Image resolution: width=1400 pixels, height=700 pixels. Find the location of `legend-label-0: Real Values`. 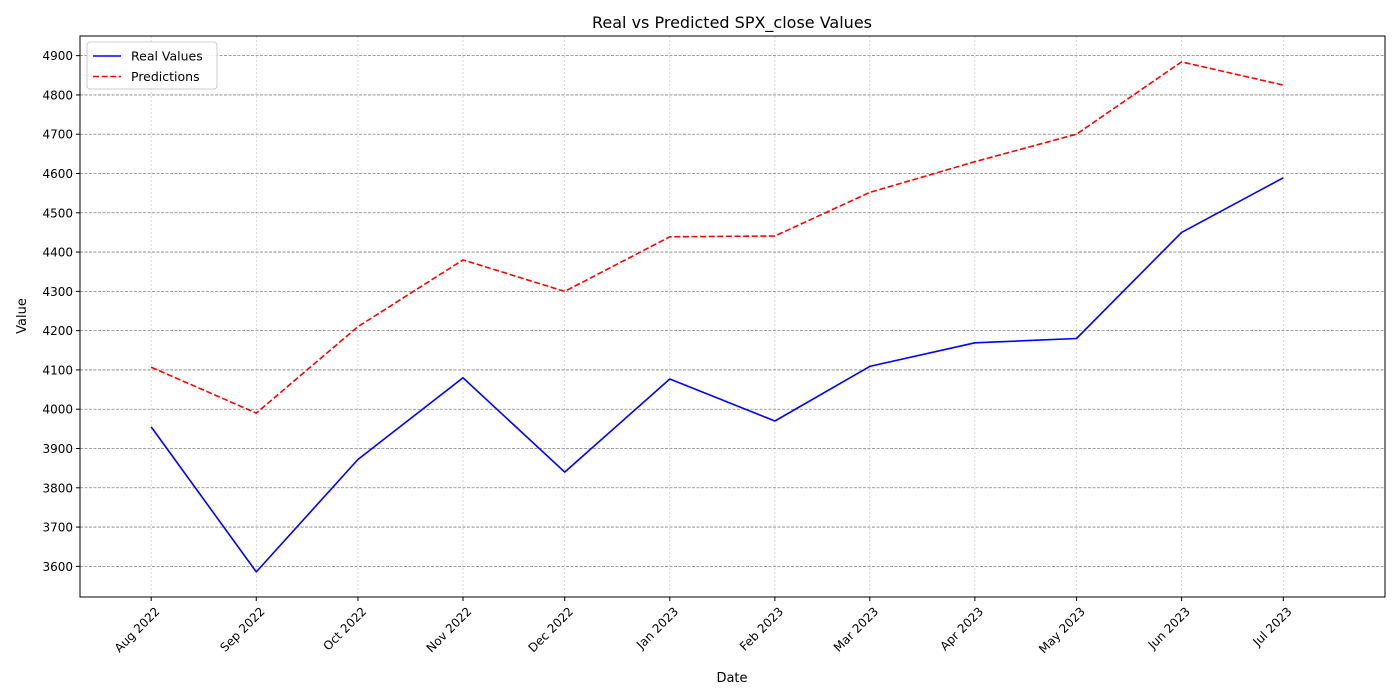

legend-label-0: Real Values is located at coordinates (167, 56).